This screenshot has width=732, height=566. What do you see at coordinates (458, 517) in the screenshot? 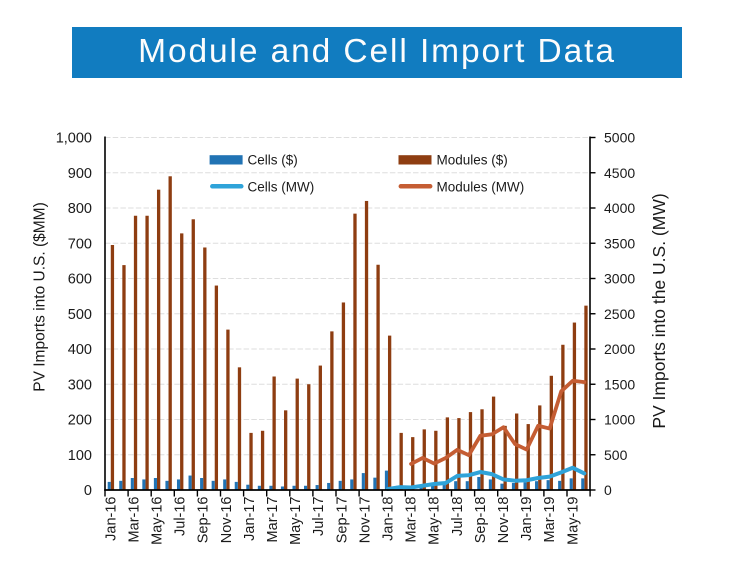
I see `svg-text: Jul-18` at bounding box center [458, 517].